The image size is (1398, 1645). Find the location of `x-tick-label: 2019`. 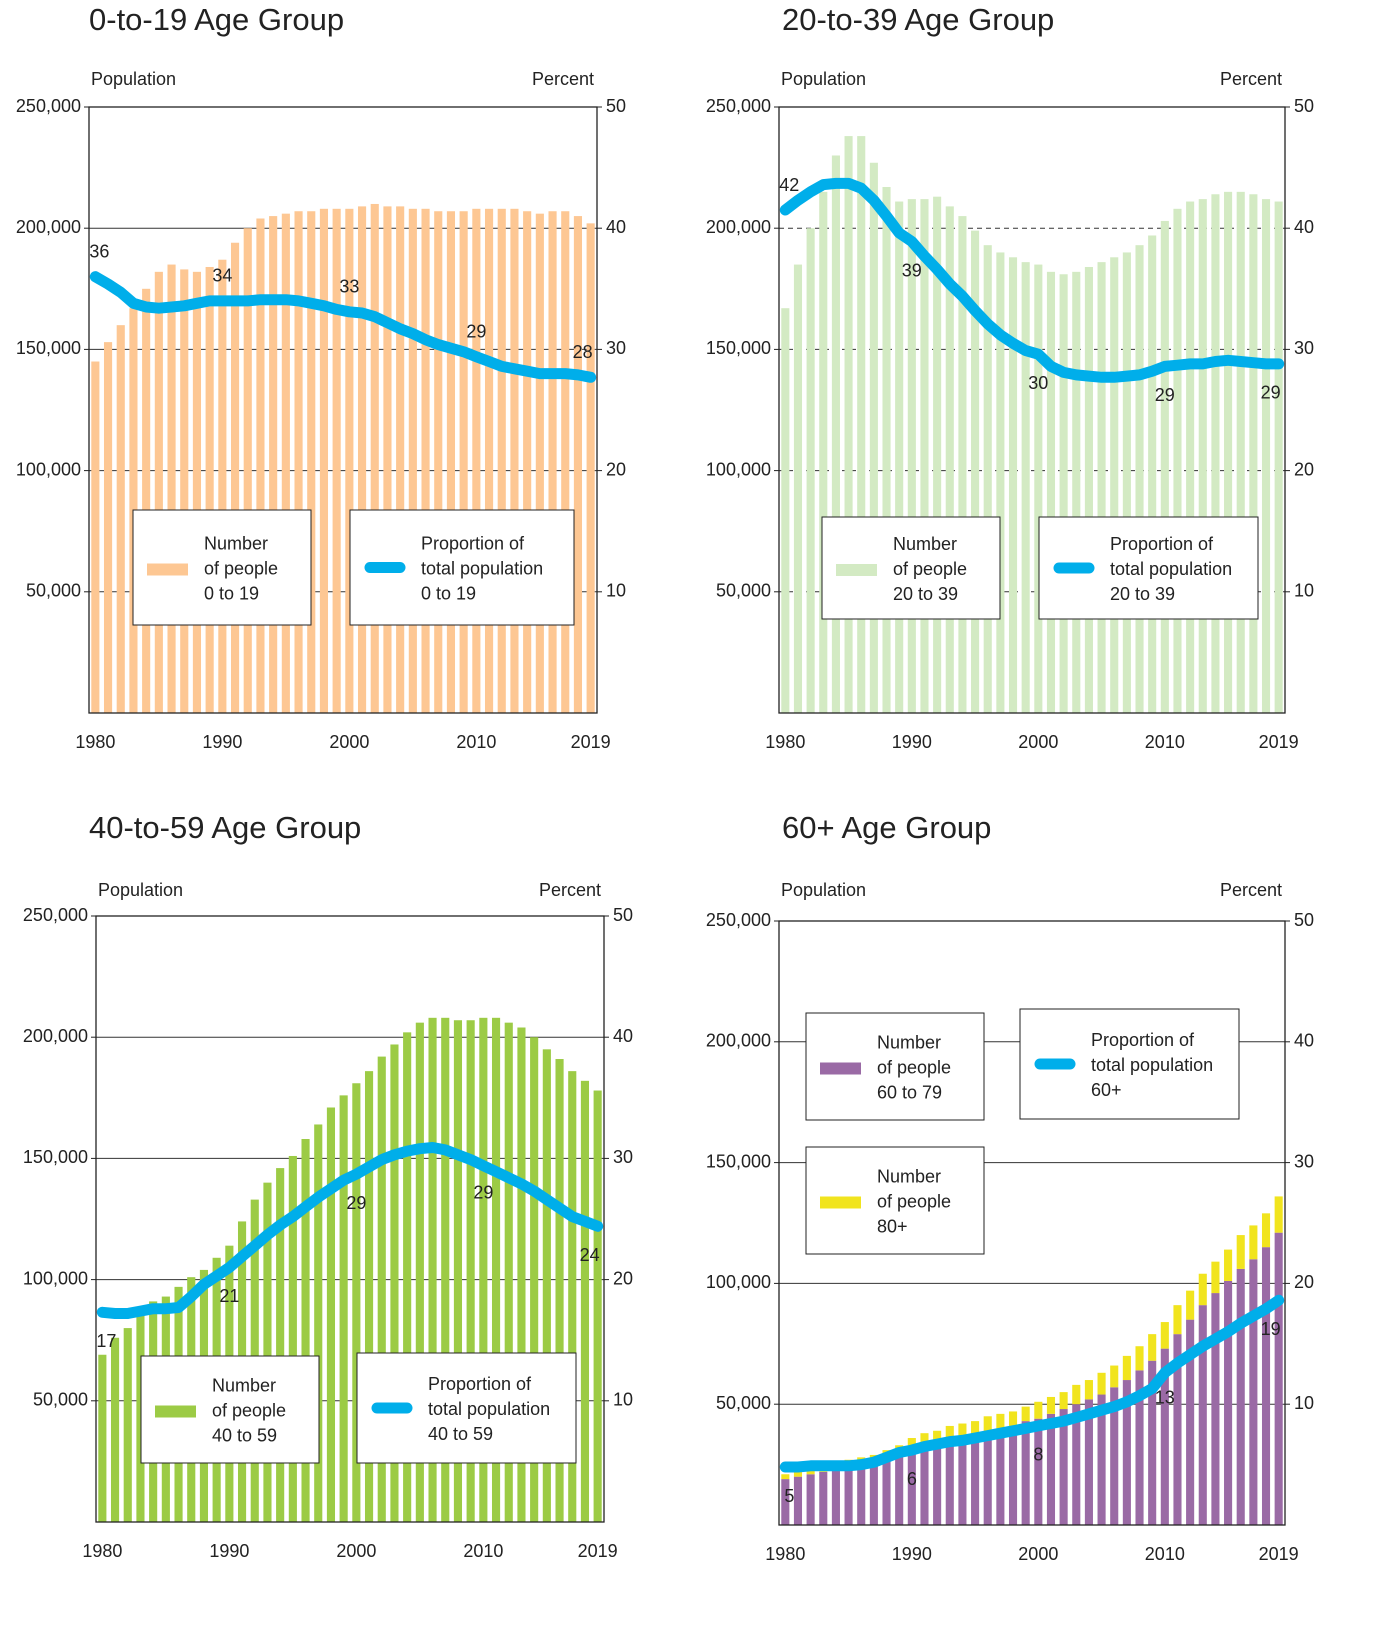

x-tick-label: 2019 is located at coordinates (598, 1551).